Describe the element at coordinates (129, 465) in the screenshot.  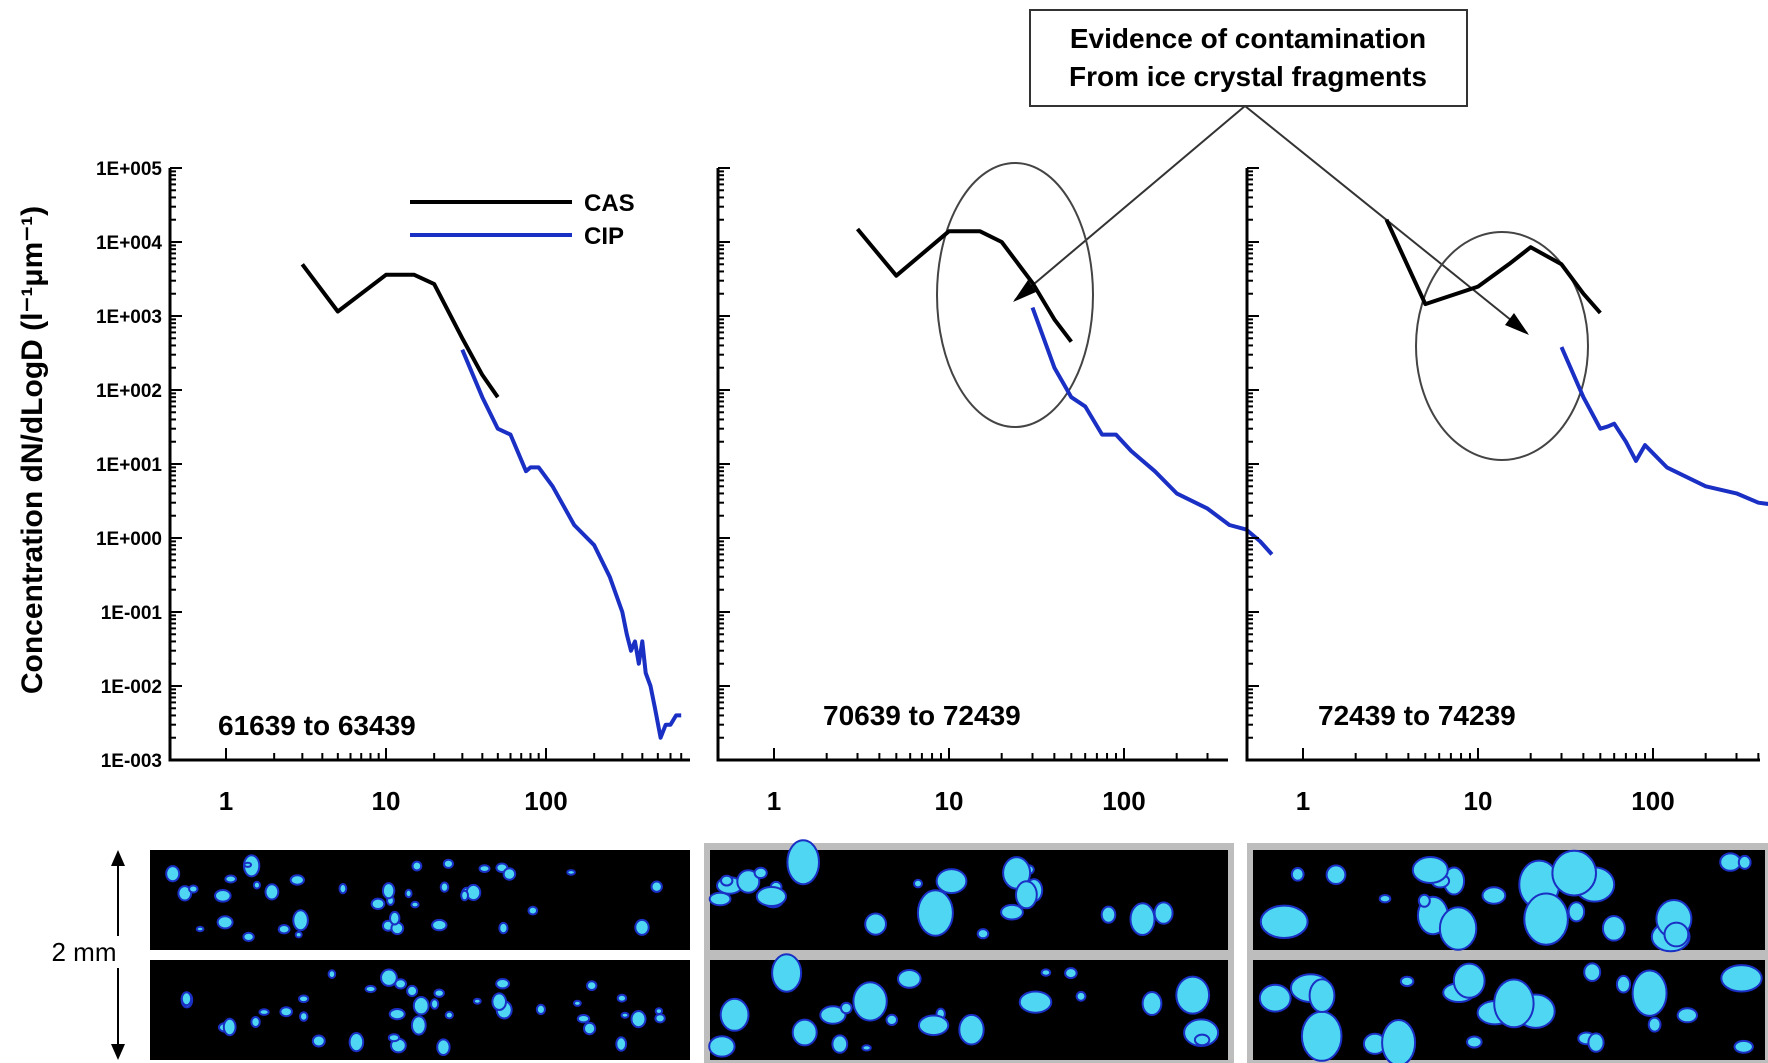
I see `y-tick-label: 1E+001` at that location.